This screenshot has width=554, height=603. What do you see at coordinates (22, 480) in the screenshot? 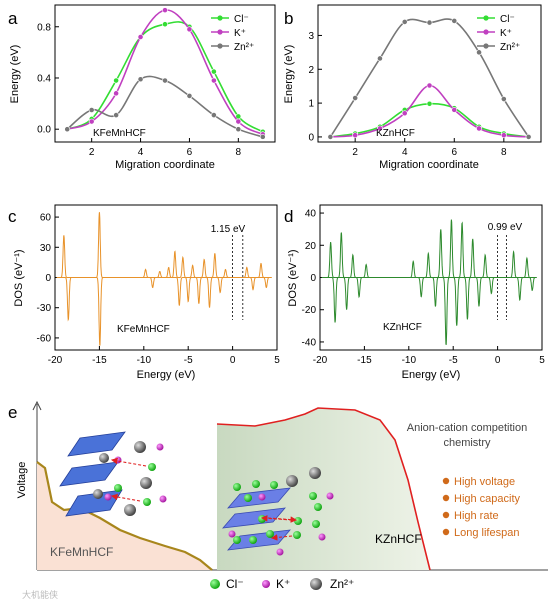
I see `voltage-axis-label: Voltage` at bounding box center [22, 480].